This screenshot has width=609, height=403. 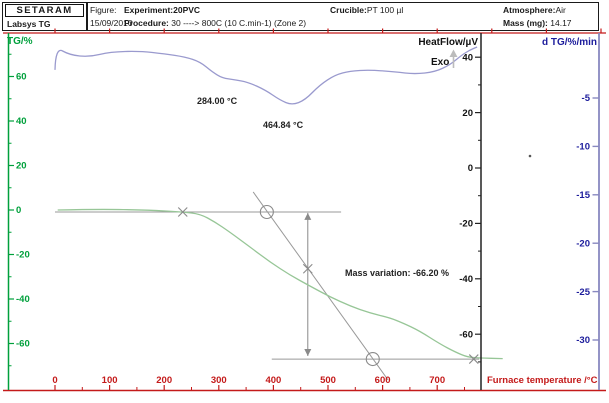 I want to click on mass-field: Mass (mg): 14.17, so click(x=537, y=23).